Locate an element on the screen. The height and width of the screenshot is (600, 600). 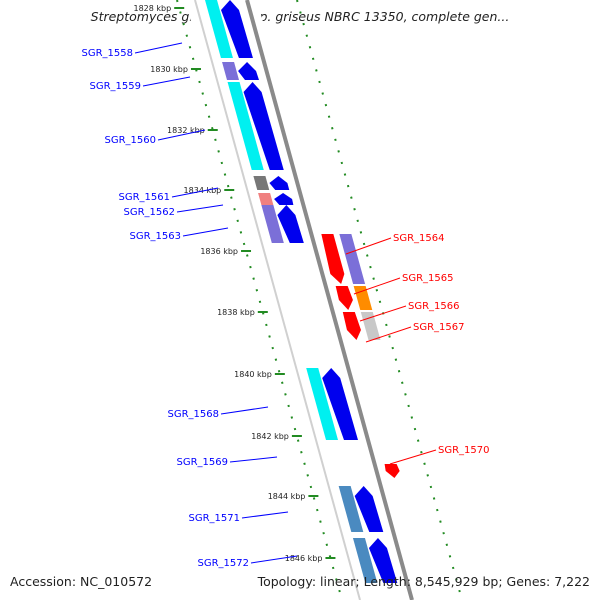
gene-label: SGR_1565 is located at coordinates (428, 278).